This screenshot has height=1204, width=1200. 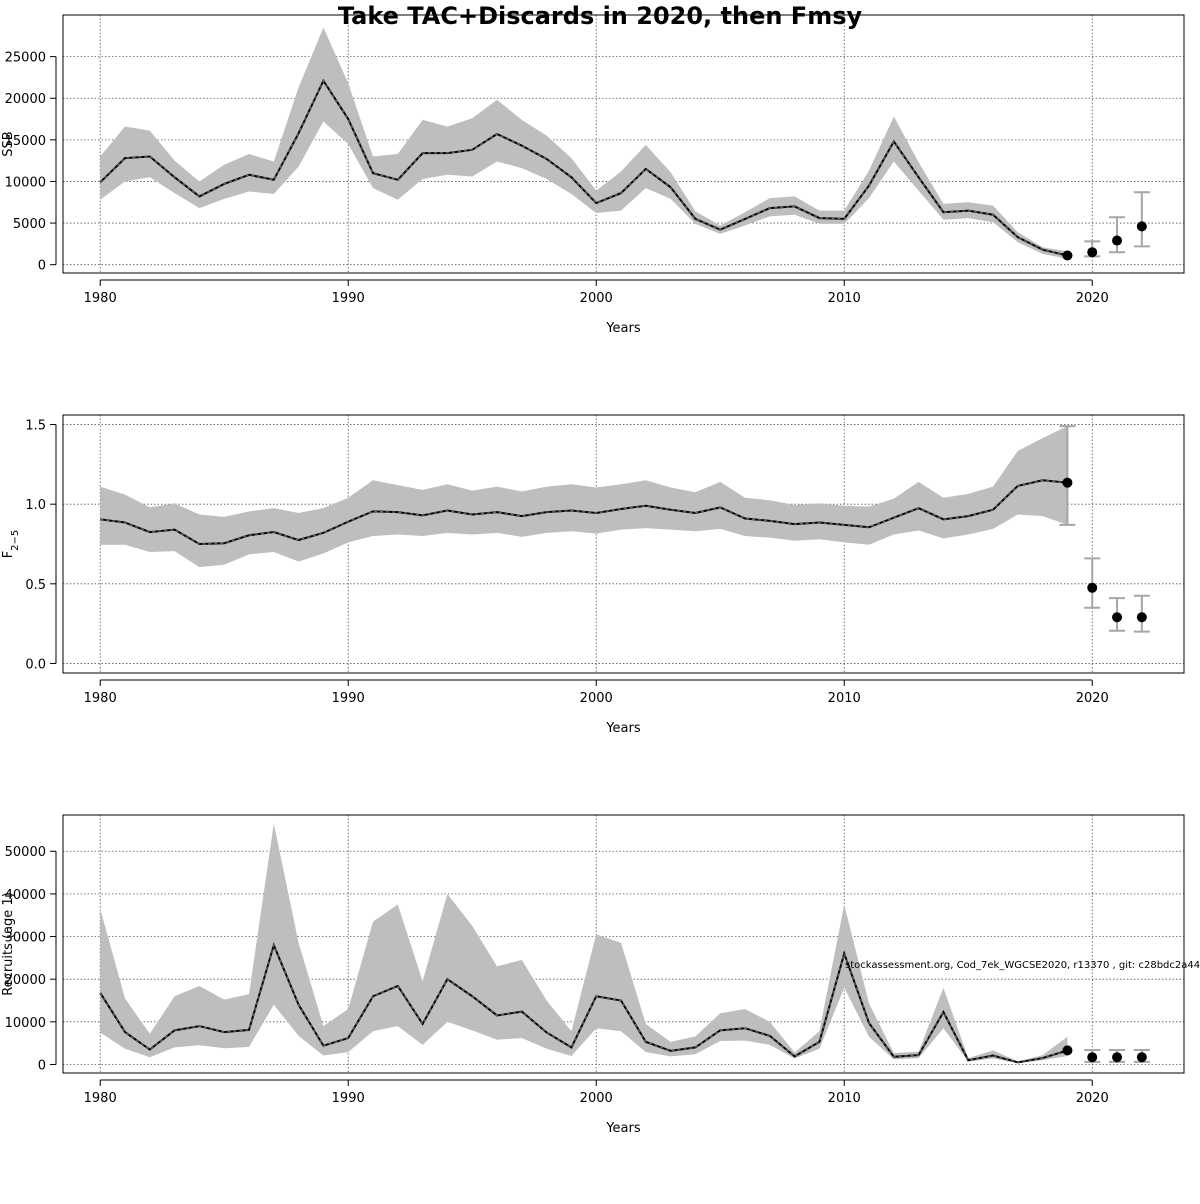 I want to click on y-tick-label: 25000, so click(x=25, y=58).